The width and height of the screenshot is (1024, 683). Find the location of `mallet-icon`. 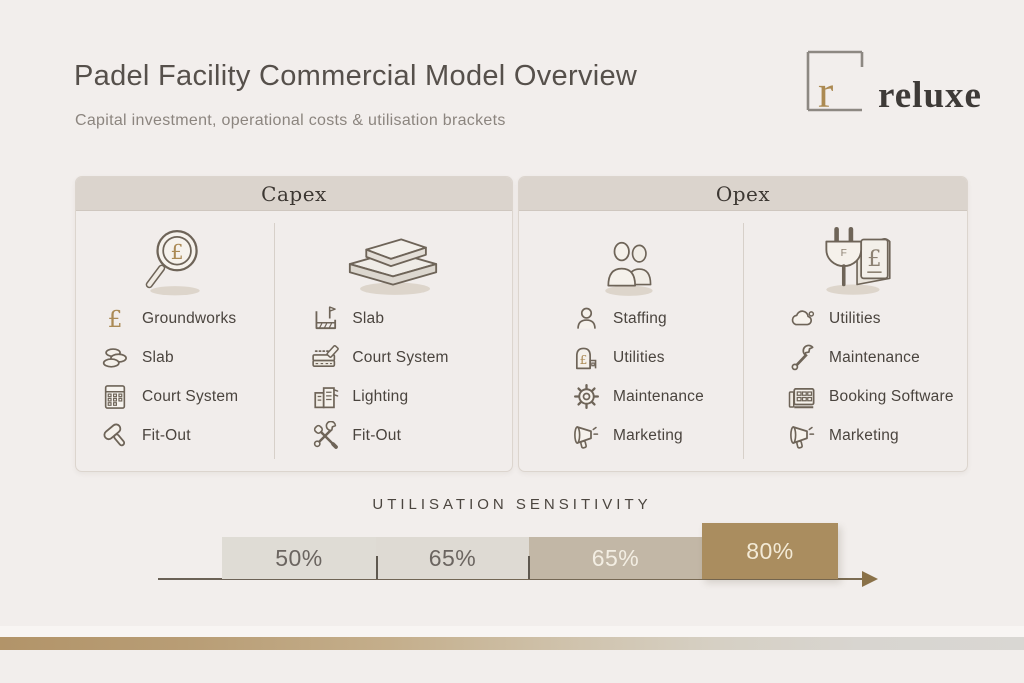

mallet-icon is located at coordinates (115, 436).